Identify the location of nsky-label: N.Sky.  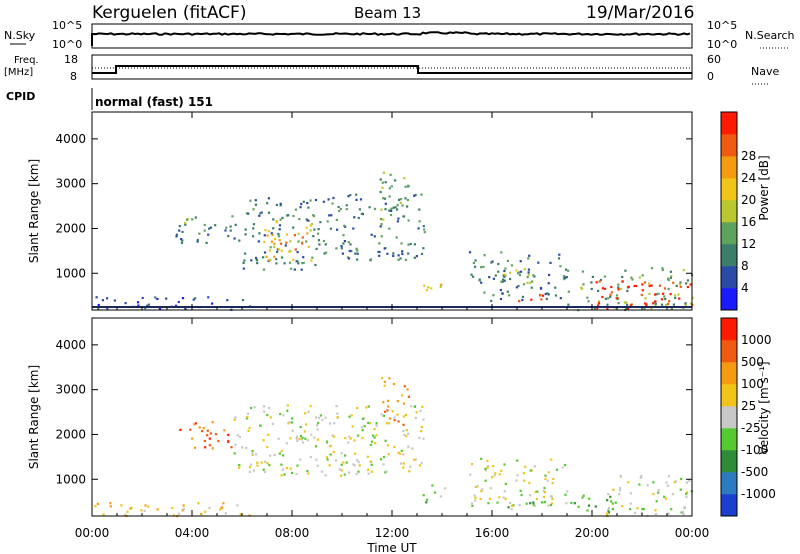
(20, 35).